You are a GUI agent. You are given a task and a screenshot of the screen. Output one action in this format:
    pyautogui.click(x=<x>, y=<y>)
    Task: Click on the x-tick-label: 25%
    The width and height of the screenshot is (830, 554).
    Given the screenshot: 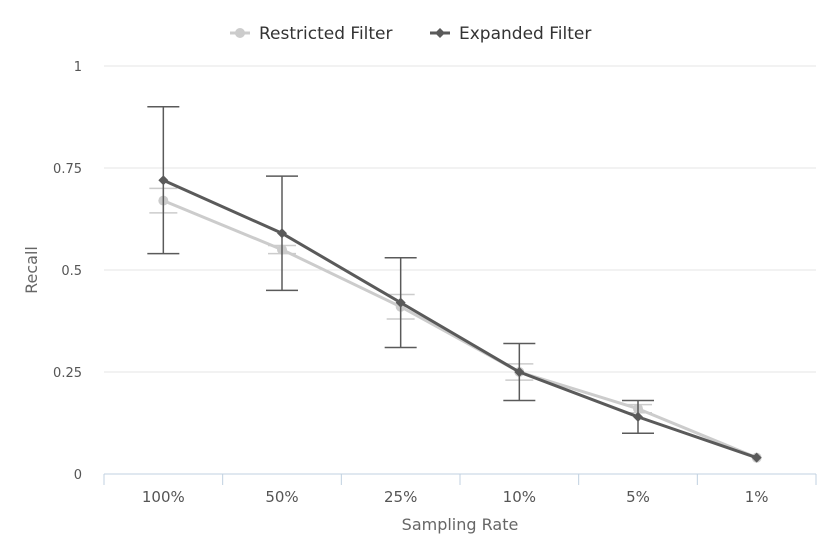 What is the action you would take?
    pyautogui.click(x=400, y=497)
    